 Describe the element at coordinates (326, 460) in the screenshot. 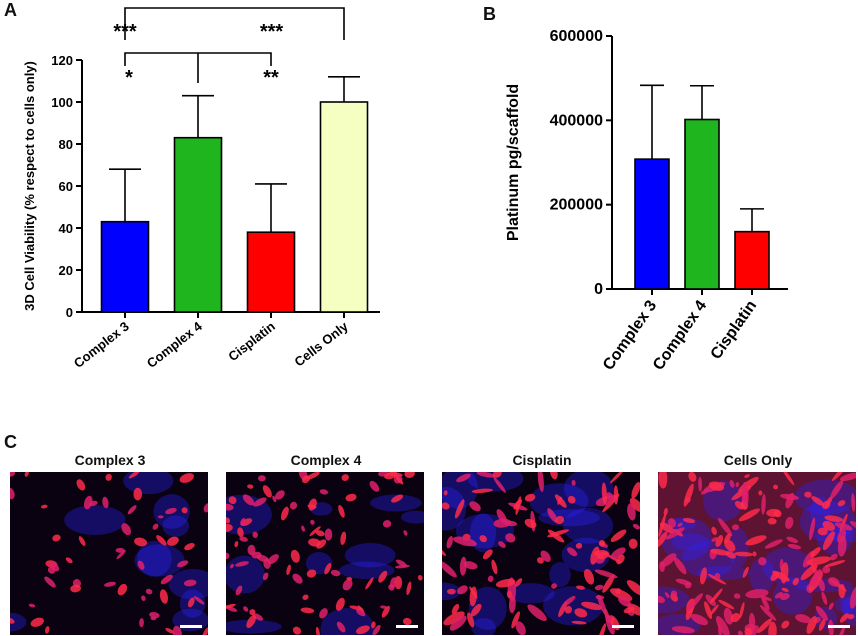

I see `micrograph-title-complex-4: Complex 4` at that location.